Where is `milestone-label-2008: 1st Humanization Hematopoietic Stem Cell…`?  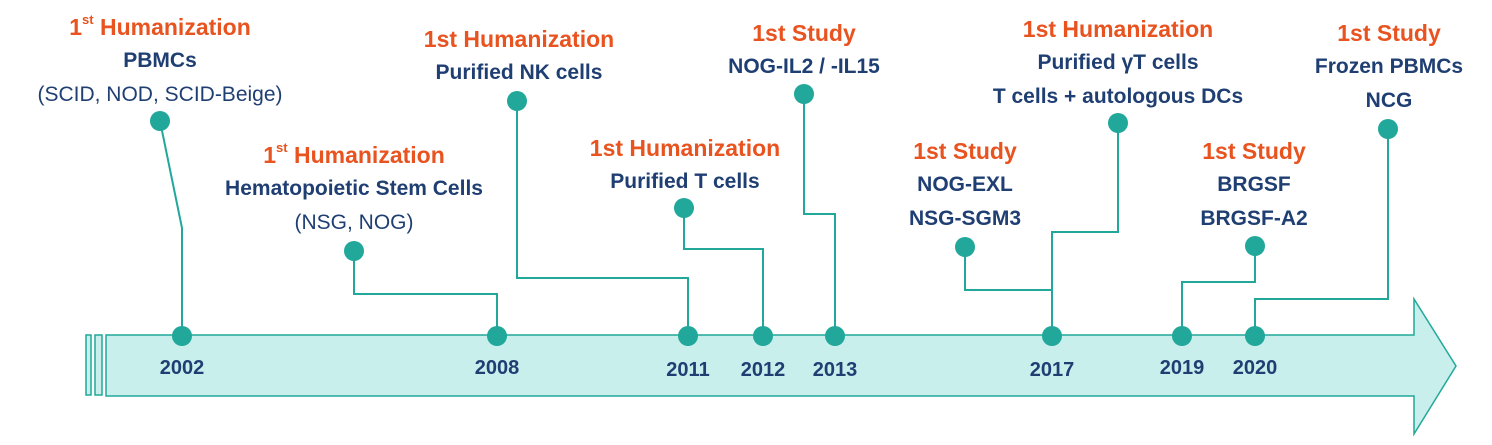 milestone-label-2008: 1st Humanization Hematopoietic Stem Cell… is located at coordinates (354, 189).